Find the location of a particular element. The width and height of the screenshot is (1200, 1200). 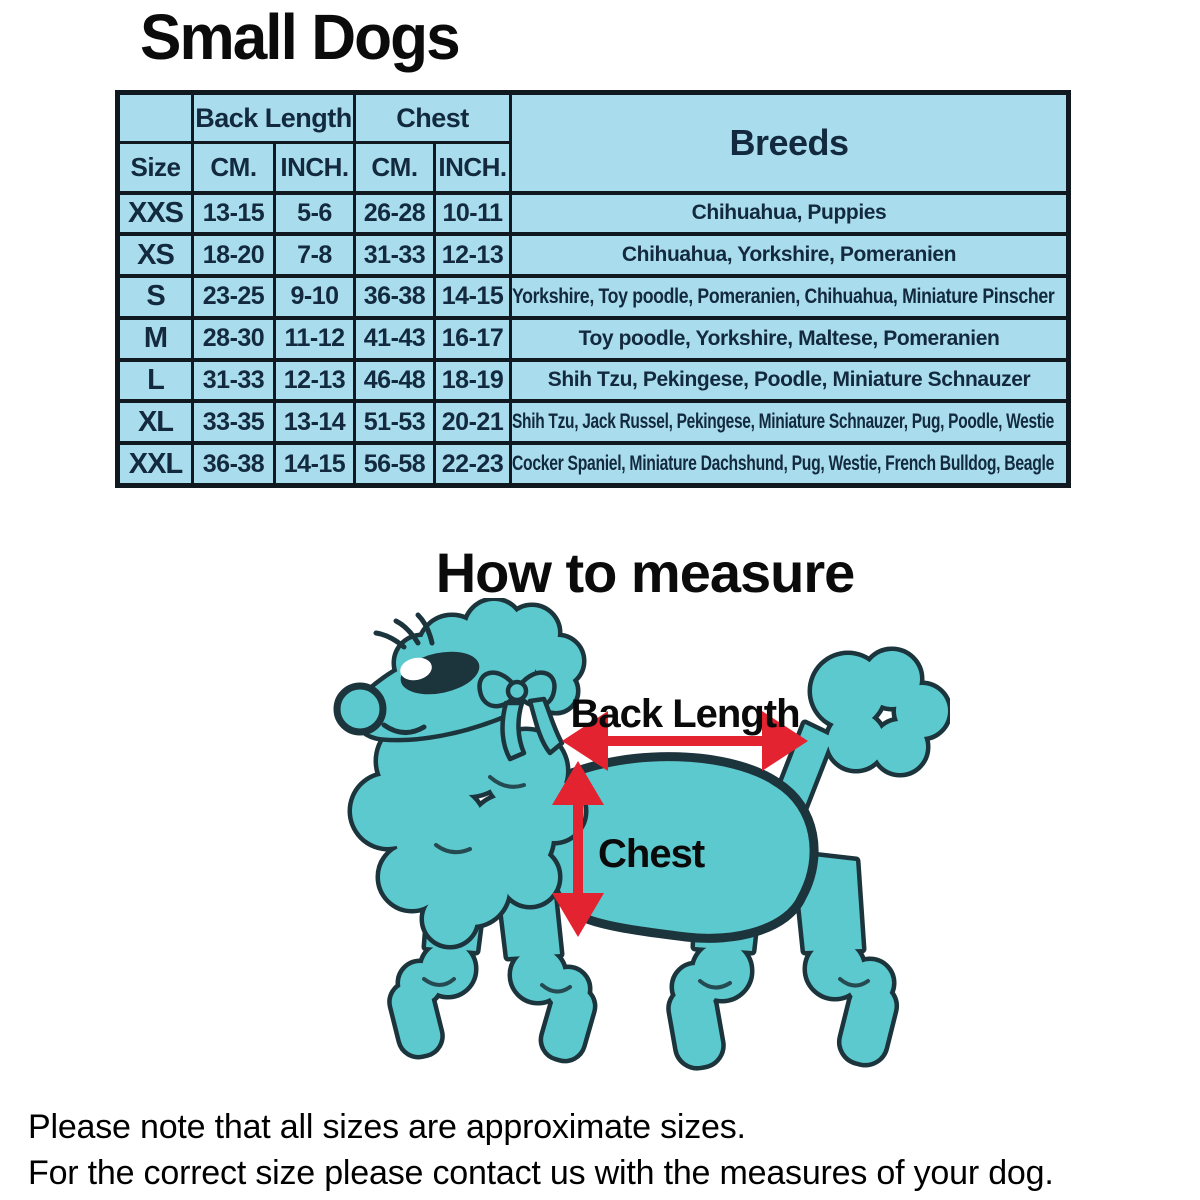

sub-header-row: Size CM. INCH. CM. INCH. is located at coordinates (592, 167).